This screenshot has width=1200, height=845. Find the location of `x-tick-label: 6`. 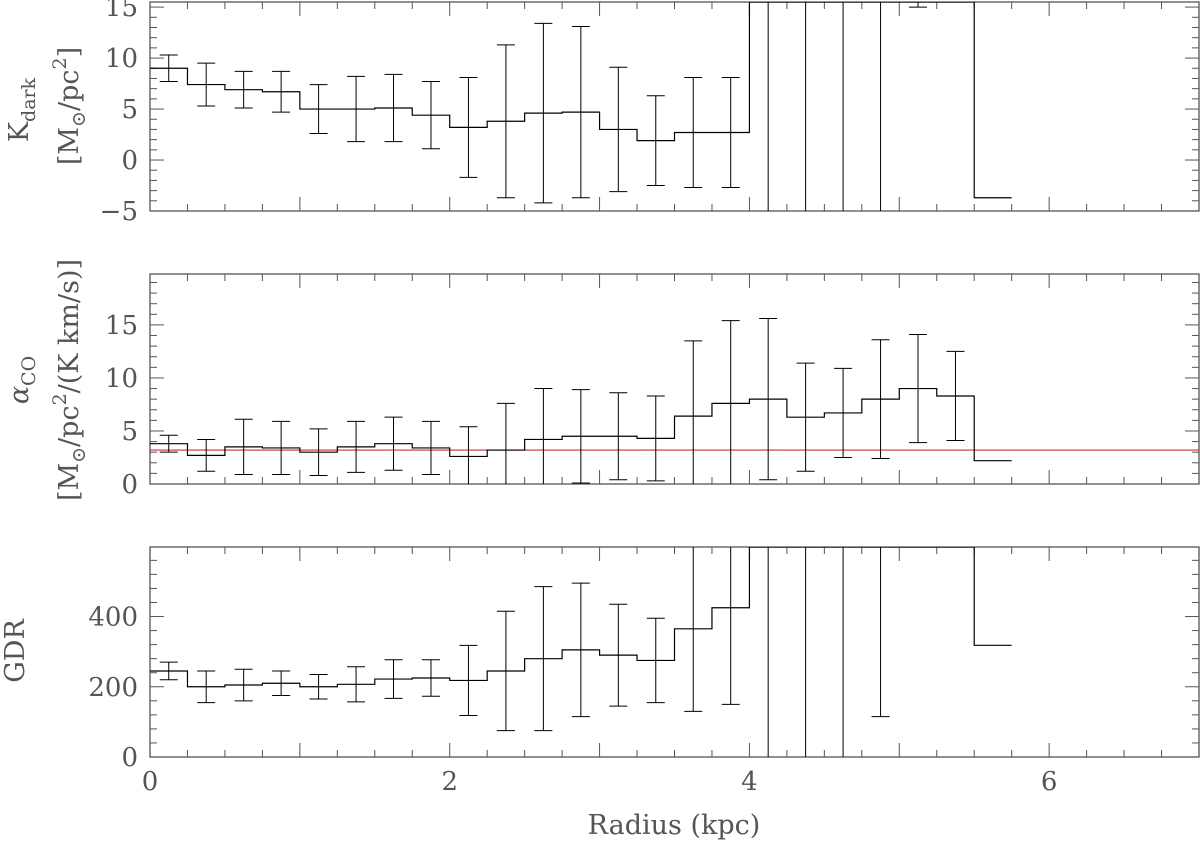

x-tick-label: 6 is located at coordinates (1049, 782).